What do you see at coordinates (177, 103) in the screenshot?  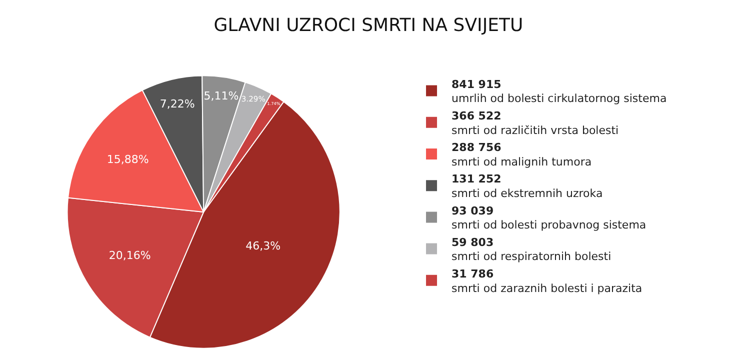 I see `data-label: 7,22%` at bounding box center [177, 103].